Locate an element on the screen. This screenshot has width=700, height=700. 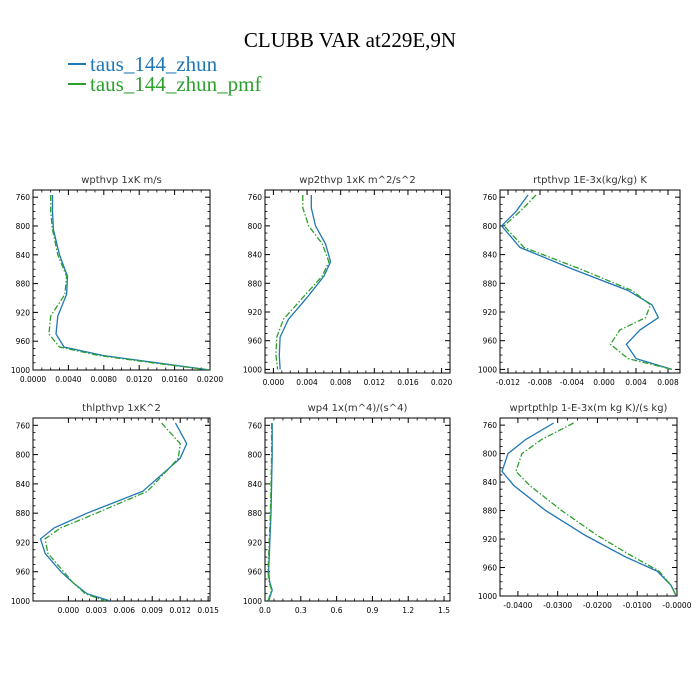
x-tick-label: -0.0000 is located at coordinates (677, 605).